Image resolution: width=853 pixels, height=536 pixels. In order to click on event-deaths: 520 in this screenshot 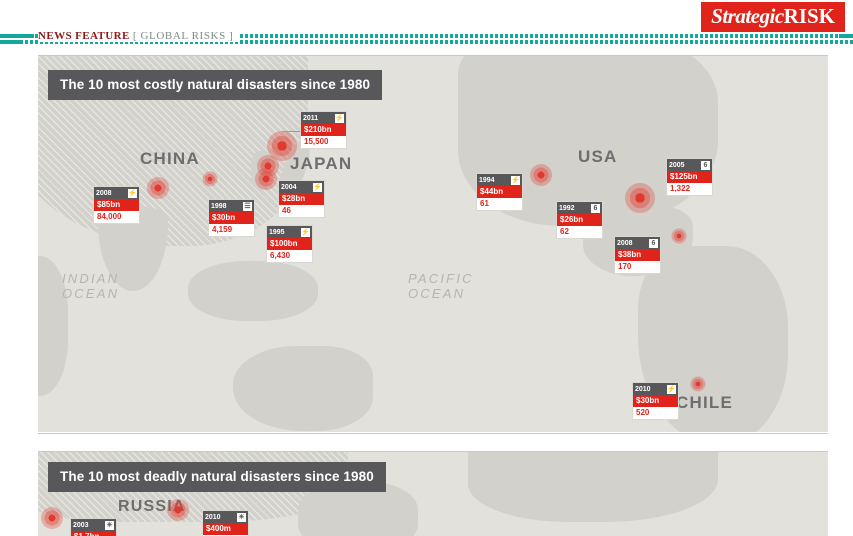, I will do `click(655, 413)`.